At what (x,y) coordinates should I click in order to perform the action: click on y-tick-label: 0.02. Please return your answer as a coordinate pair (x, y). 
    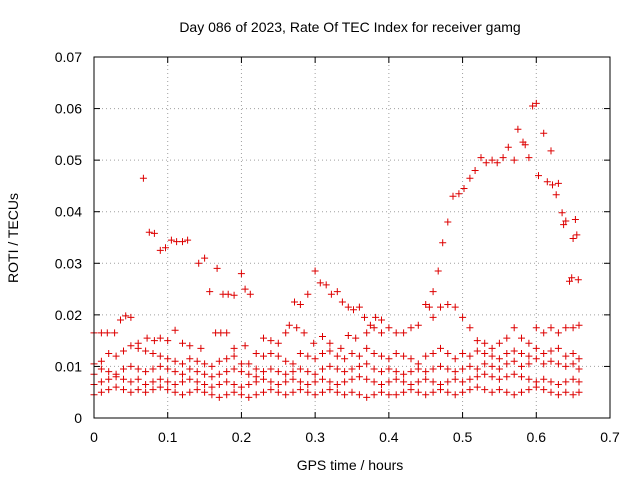
    Looking at the image, I should click on (68, 315).